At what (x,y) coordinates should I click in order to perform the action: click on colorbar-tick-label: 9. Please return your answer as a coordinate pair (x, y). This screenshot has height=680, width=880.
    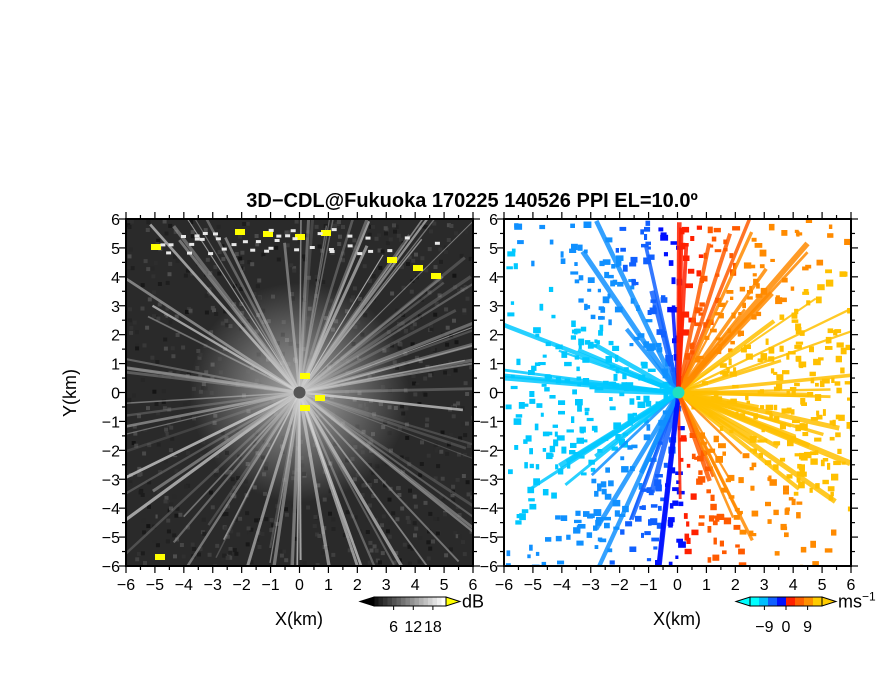
    Looking at the image, I should click on (807, 627).